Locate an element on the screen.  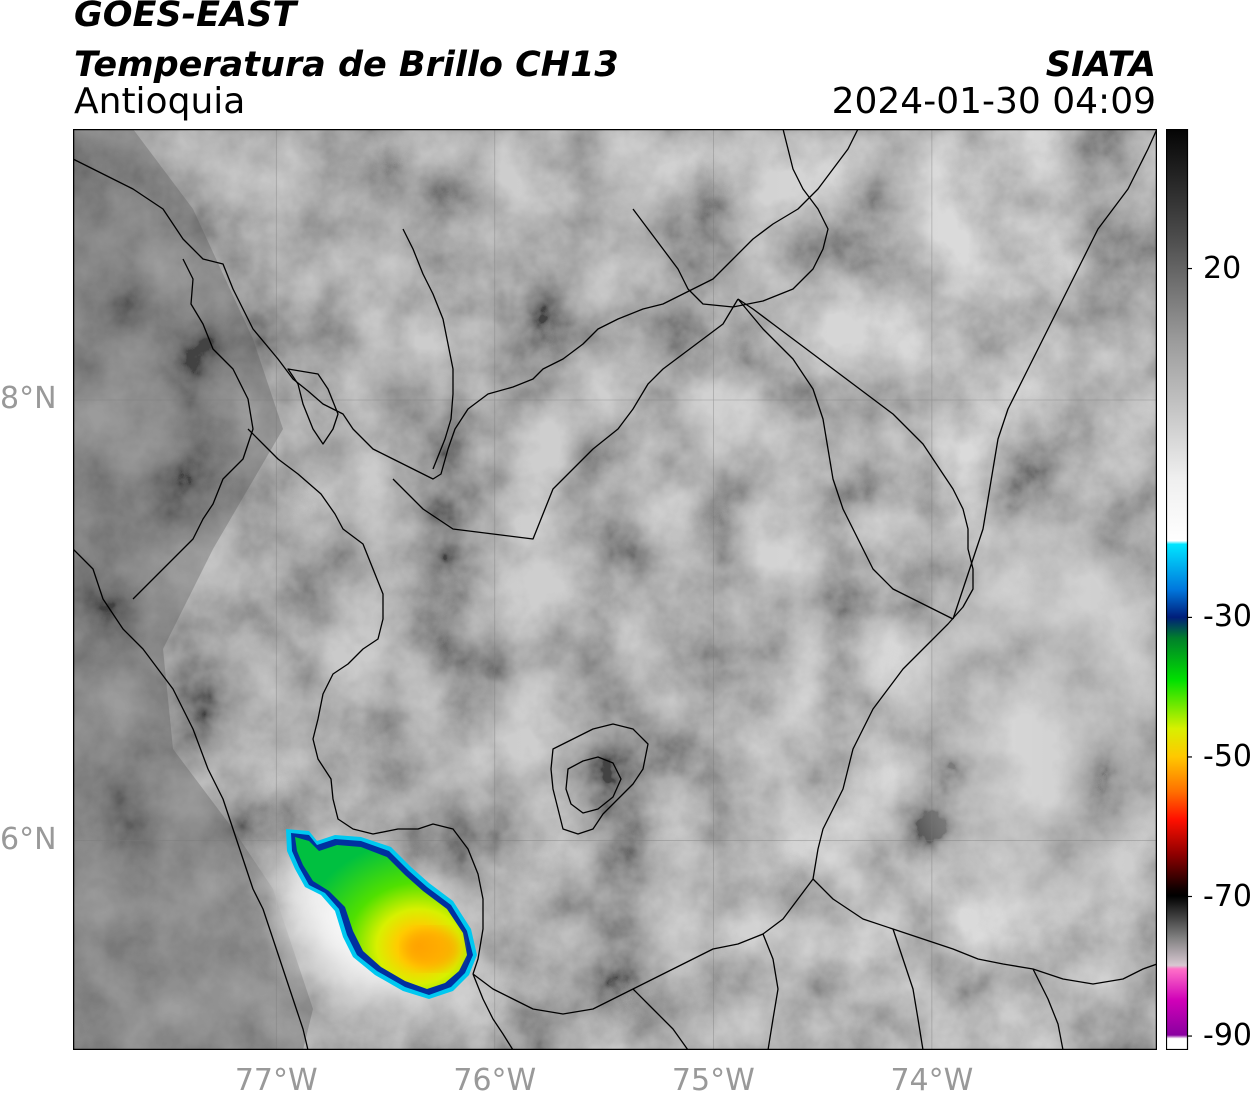
dept-bolivar-east is located at coordinates (845, 459).